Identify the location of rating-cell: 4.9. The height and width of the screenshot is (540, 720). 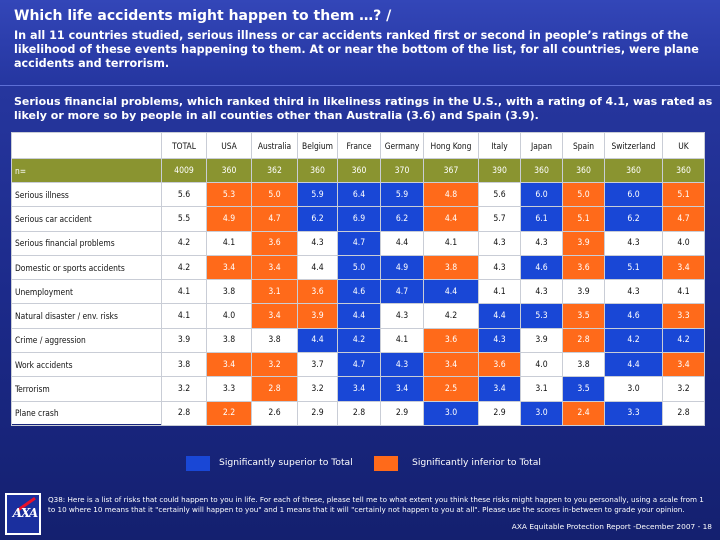
(402, 267).